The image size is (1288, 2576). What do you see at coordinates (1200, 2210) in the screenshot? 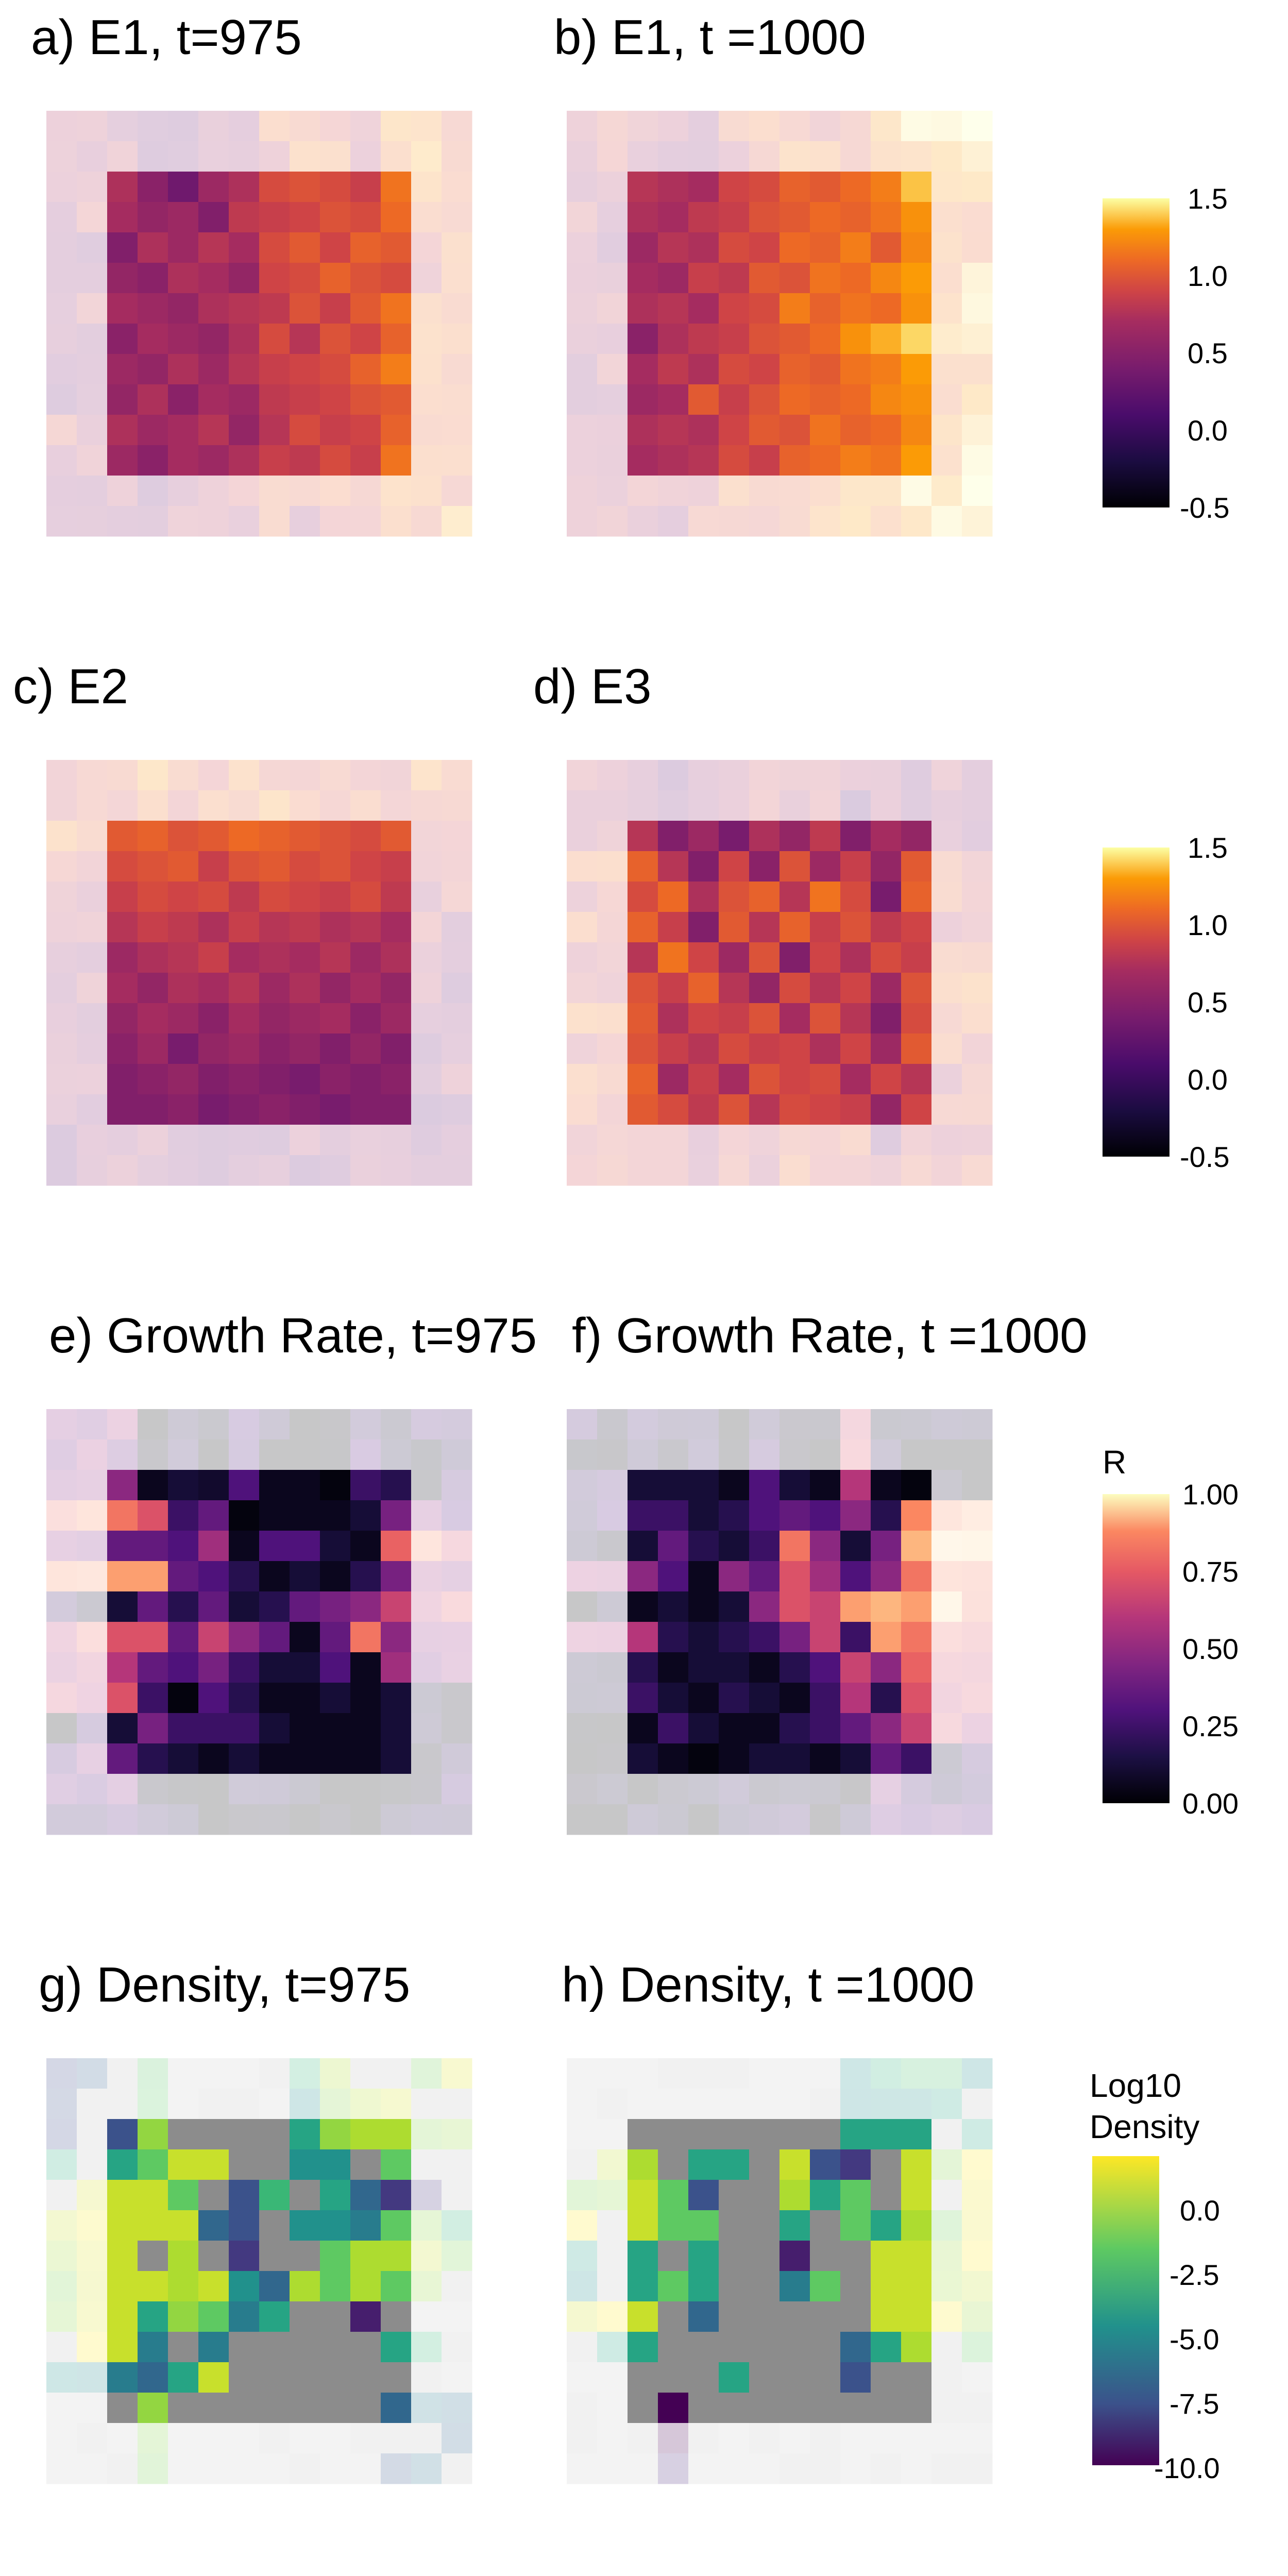
I see `legend-density-tick-0: 0.0` at bounding box center [1200, 2210].